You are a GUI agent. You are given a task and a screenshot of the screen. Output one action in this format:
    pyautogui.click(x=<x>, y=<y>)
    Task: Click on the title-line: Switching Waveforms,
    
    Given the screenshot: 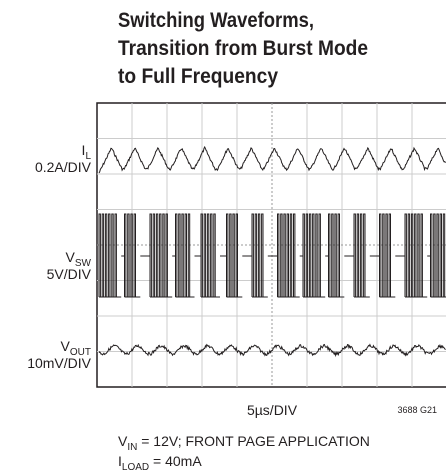 What is the action you would take?
    pyautogui.click(x=216, y=20)
    